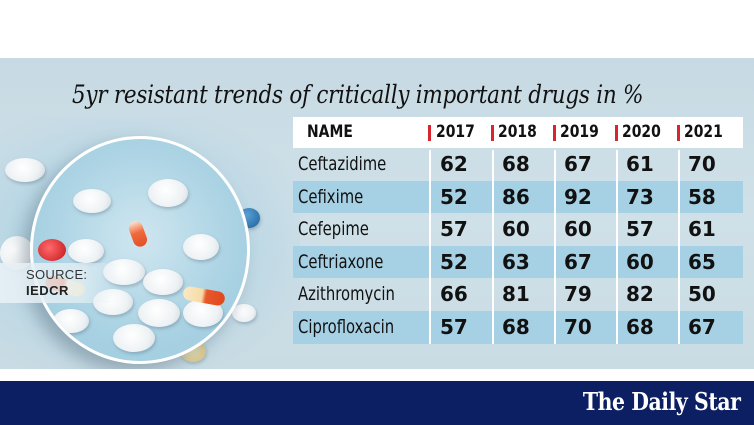 Image resolution: width=754 pixels, height=425 pixels. What do you see at coordinates (703, 132) in the screenshot?
I see `column-header-year: 2021` at bounding box center [703, 132].